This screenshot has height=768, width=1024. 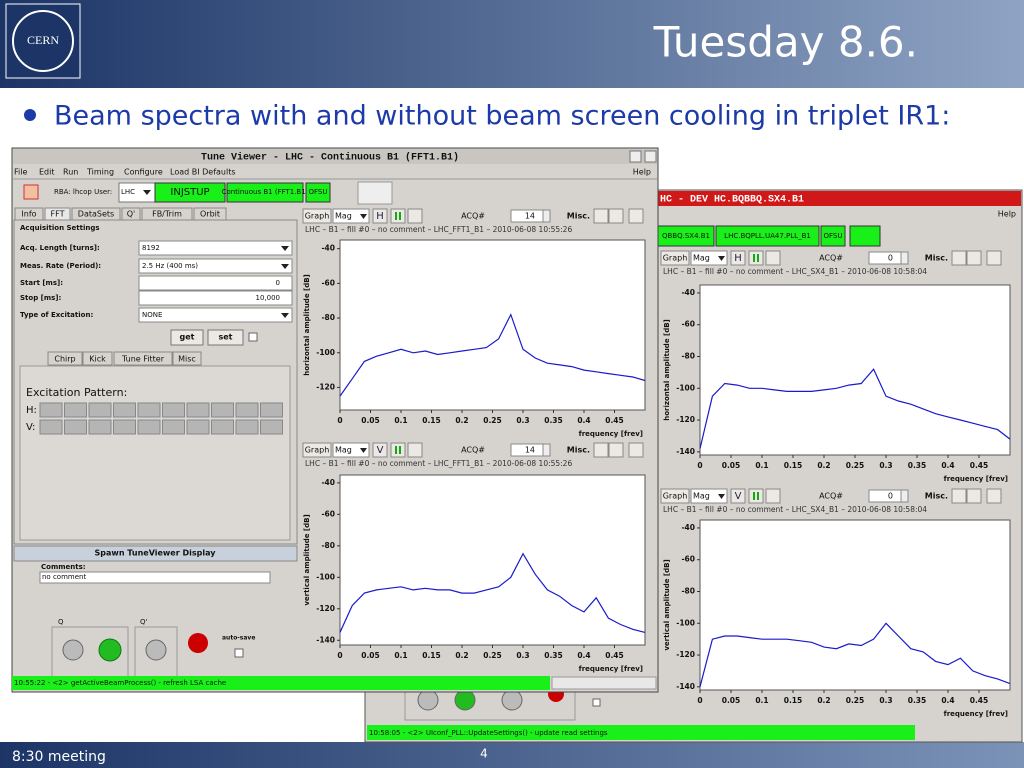 I want to click on spawn-label: Spawn TuneViewer Display, so click(x=156, y=553).